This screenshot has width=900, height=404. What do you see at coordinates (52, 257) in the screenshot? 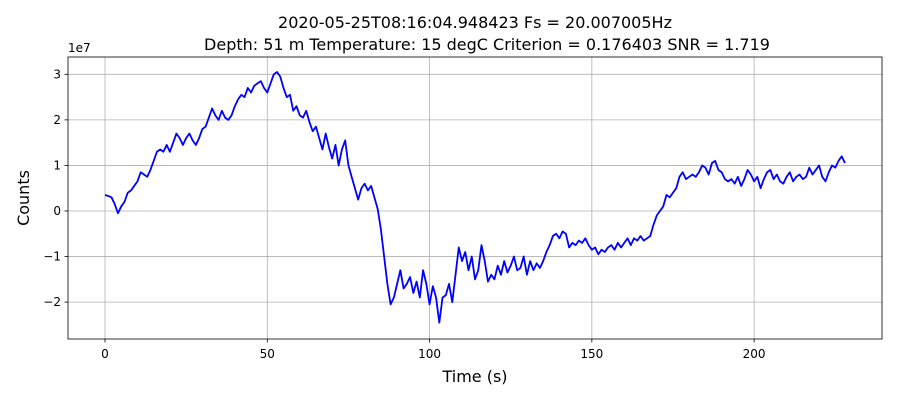
I see `y-tick-label: −1` at bounding box center [52, 257].